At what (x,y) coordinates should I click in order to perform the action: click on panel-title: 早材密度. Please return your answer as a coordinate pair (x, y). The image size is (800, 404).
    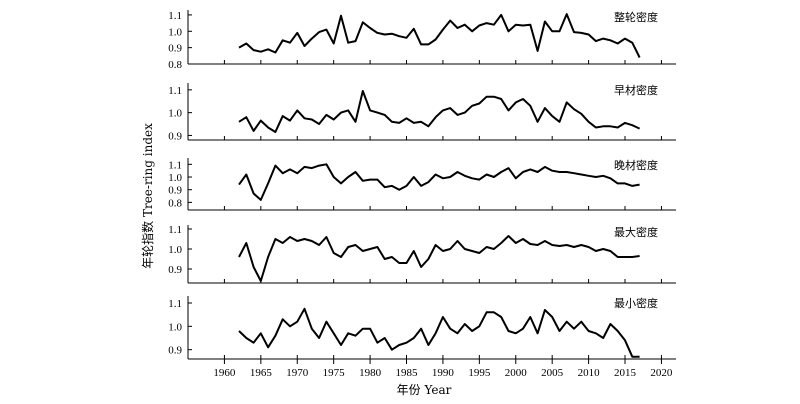
    Looking at the image, I should click on (636, 90).